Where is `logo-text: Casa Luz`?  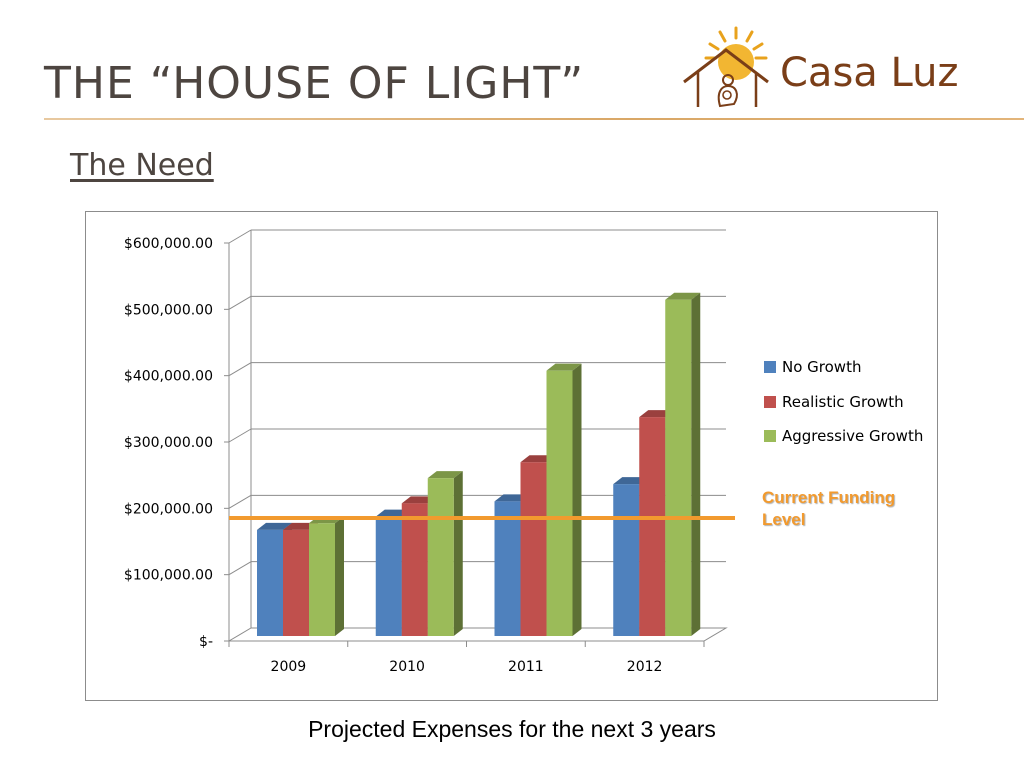 logo-text: Casa Luz is located at coordinates (869, 73).